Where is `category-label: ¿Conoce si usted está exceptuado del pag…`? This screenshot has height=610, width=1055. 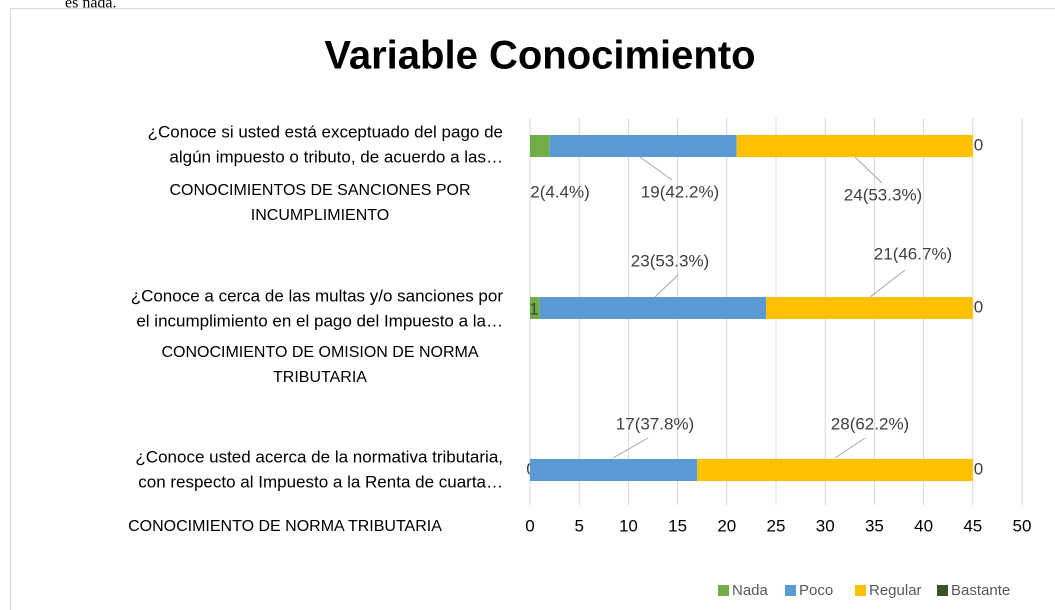
category-label: ¿Conoce si usted está exceptuado del pag… is located at coordinates (325, 131).